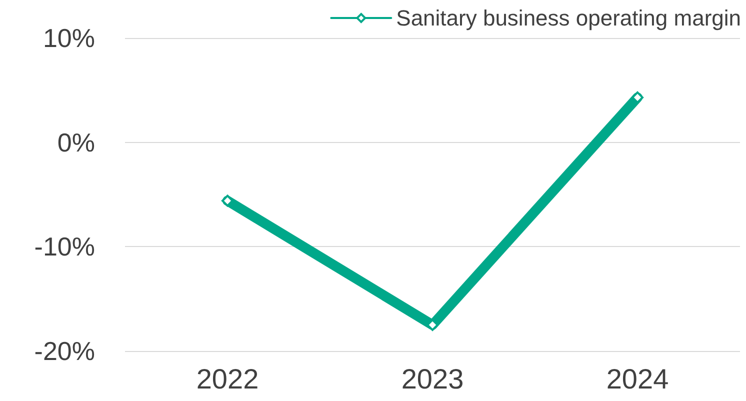 The width and height of the screenshot is (746, 401). Describe the element at coordinates (432, 379) in the screenshot. I see `x-tick-label: 2023` at that location.